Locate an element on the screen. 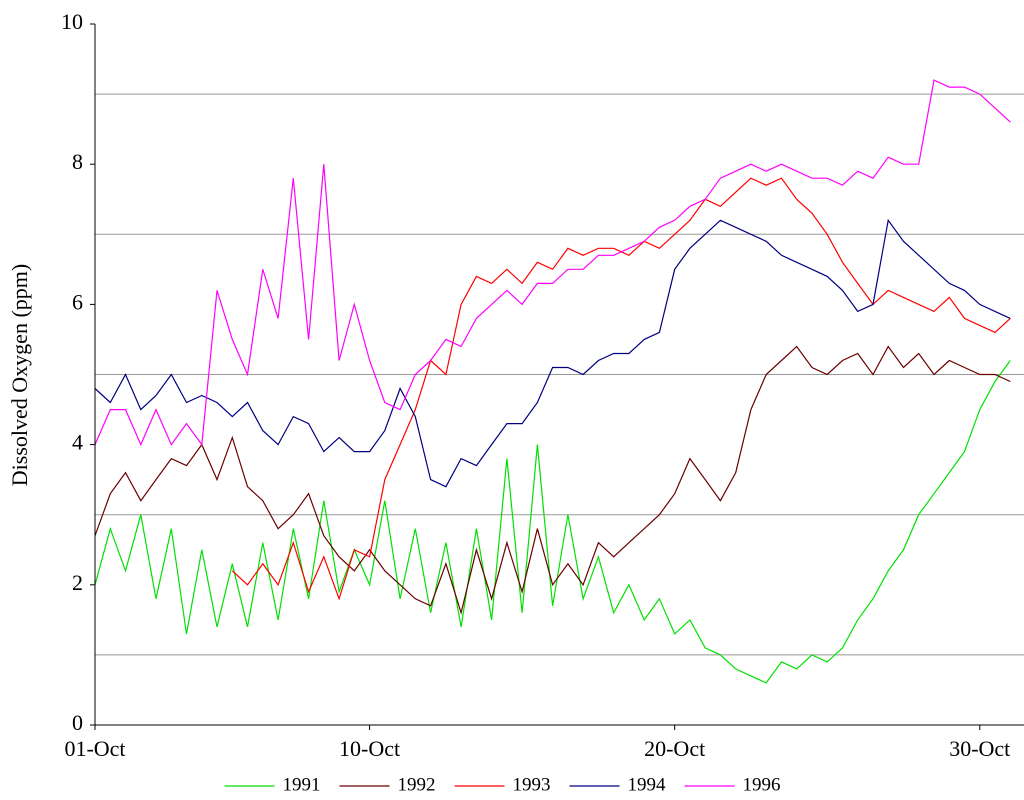 The width and height of the screenshot is (1024, 800). y-tick-label: 2 is located at coordinates (77, 582).